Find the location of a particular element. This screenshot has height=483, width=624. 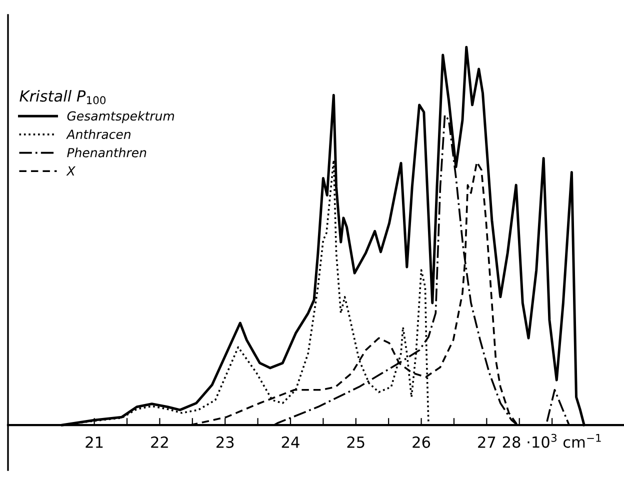

x-tick-label: 21 is located at coordinates (94, 442).